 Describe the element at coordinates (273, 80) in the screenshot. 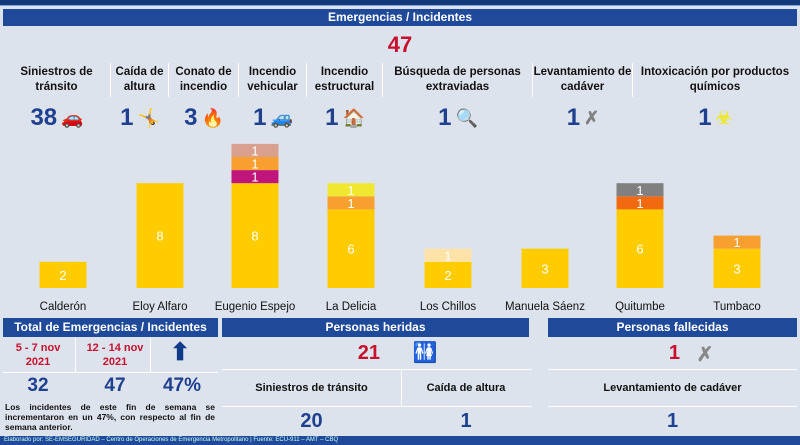

I see `category-label: Incendio vehicular` at that location.